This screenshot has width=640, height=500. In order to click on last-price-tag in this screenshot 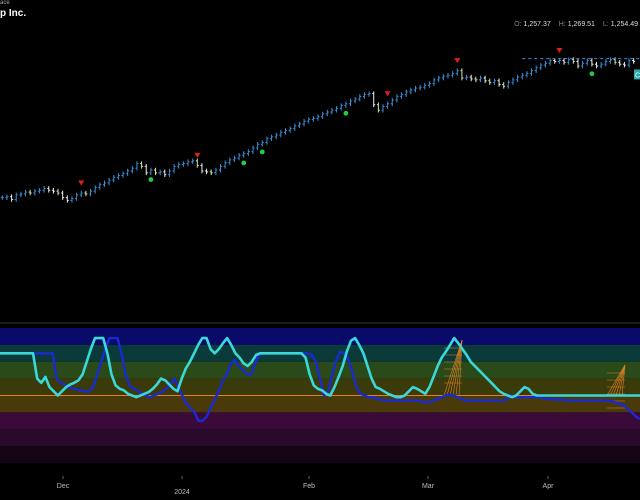, I will do `click(637, 74)`.